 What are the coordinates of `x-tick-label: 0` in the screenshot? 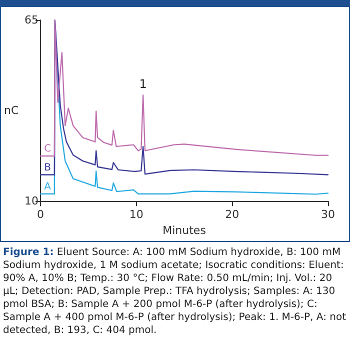 It's located at (40, 215).